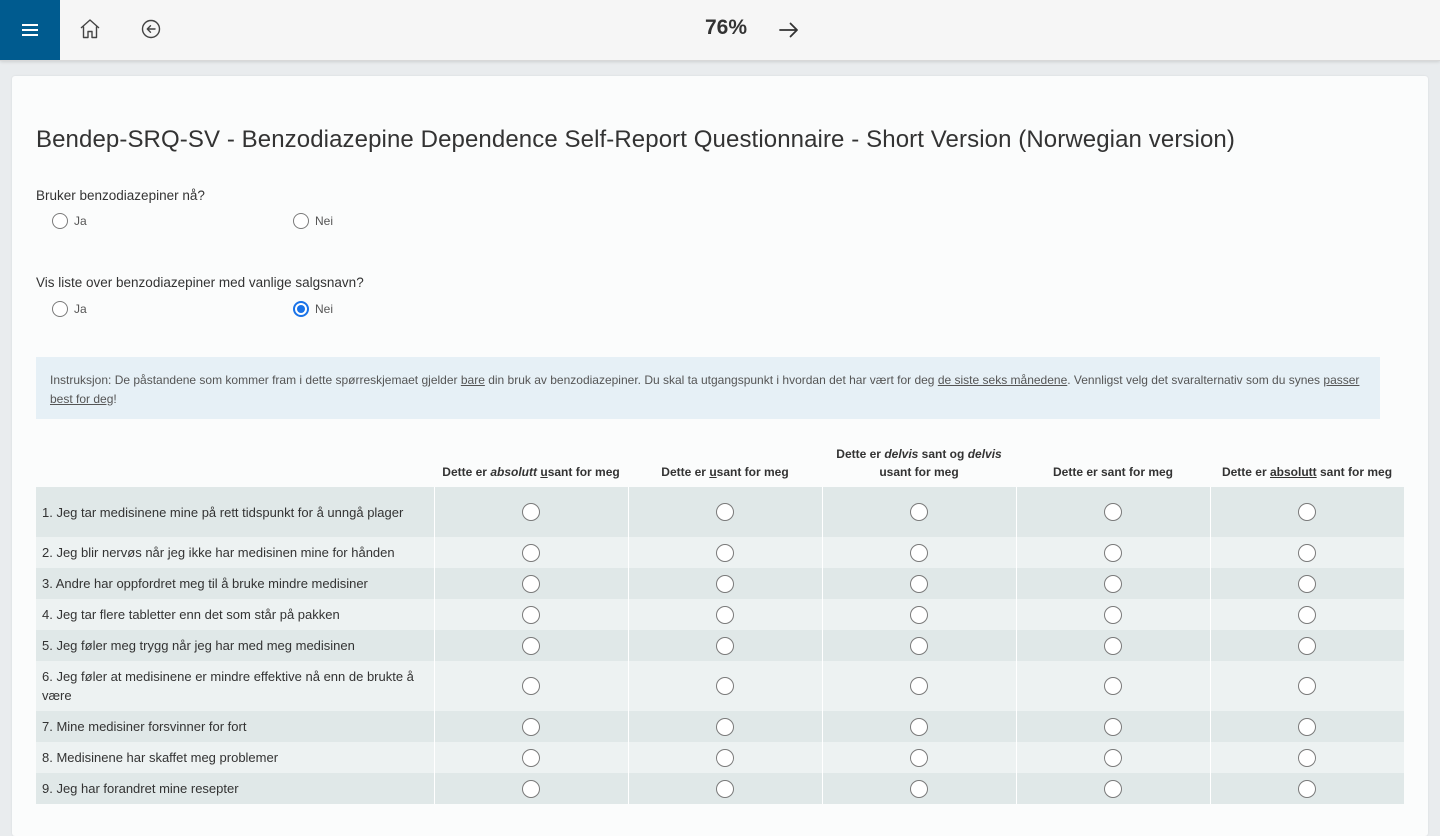 The image size is (1440, 836). Describe the element at coordinates (789, 30) in the screenshot. I see `next-button` at that location.